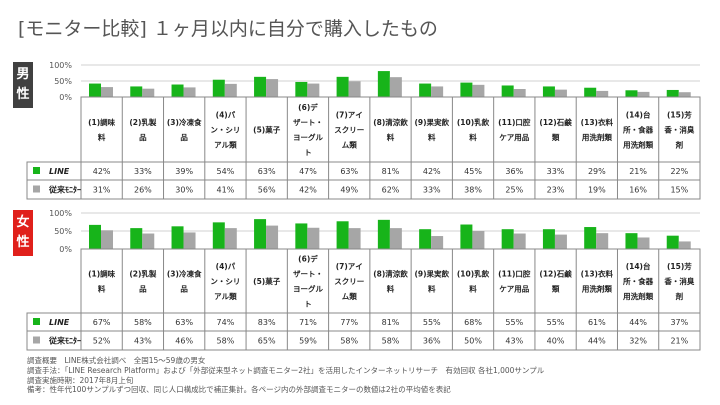 The height and width of the screenshot is (405, 720). Describe the element at coordinates (23, 233) in the screenshot. I see `female-badge: 女性` at that location.